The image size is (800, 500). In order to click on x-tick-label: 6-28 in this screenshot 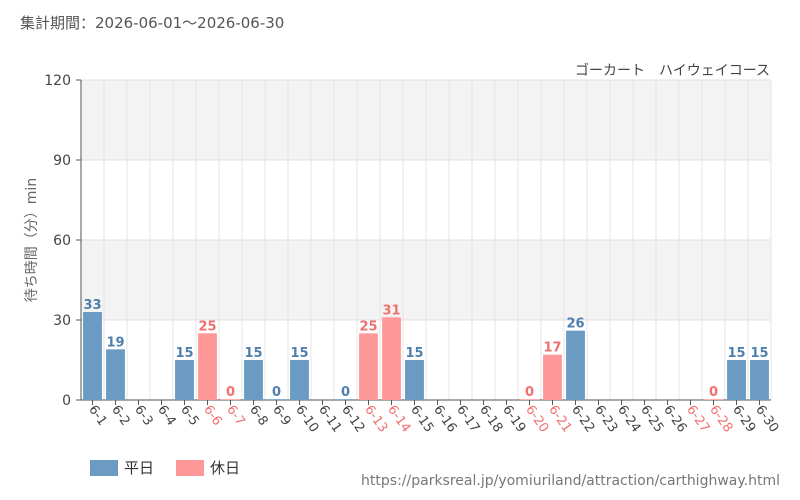, I will do `click(720, 419)`.